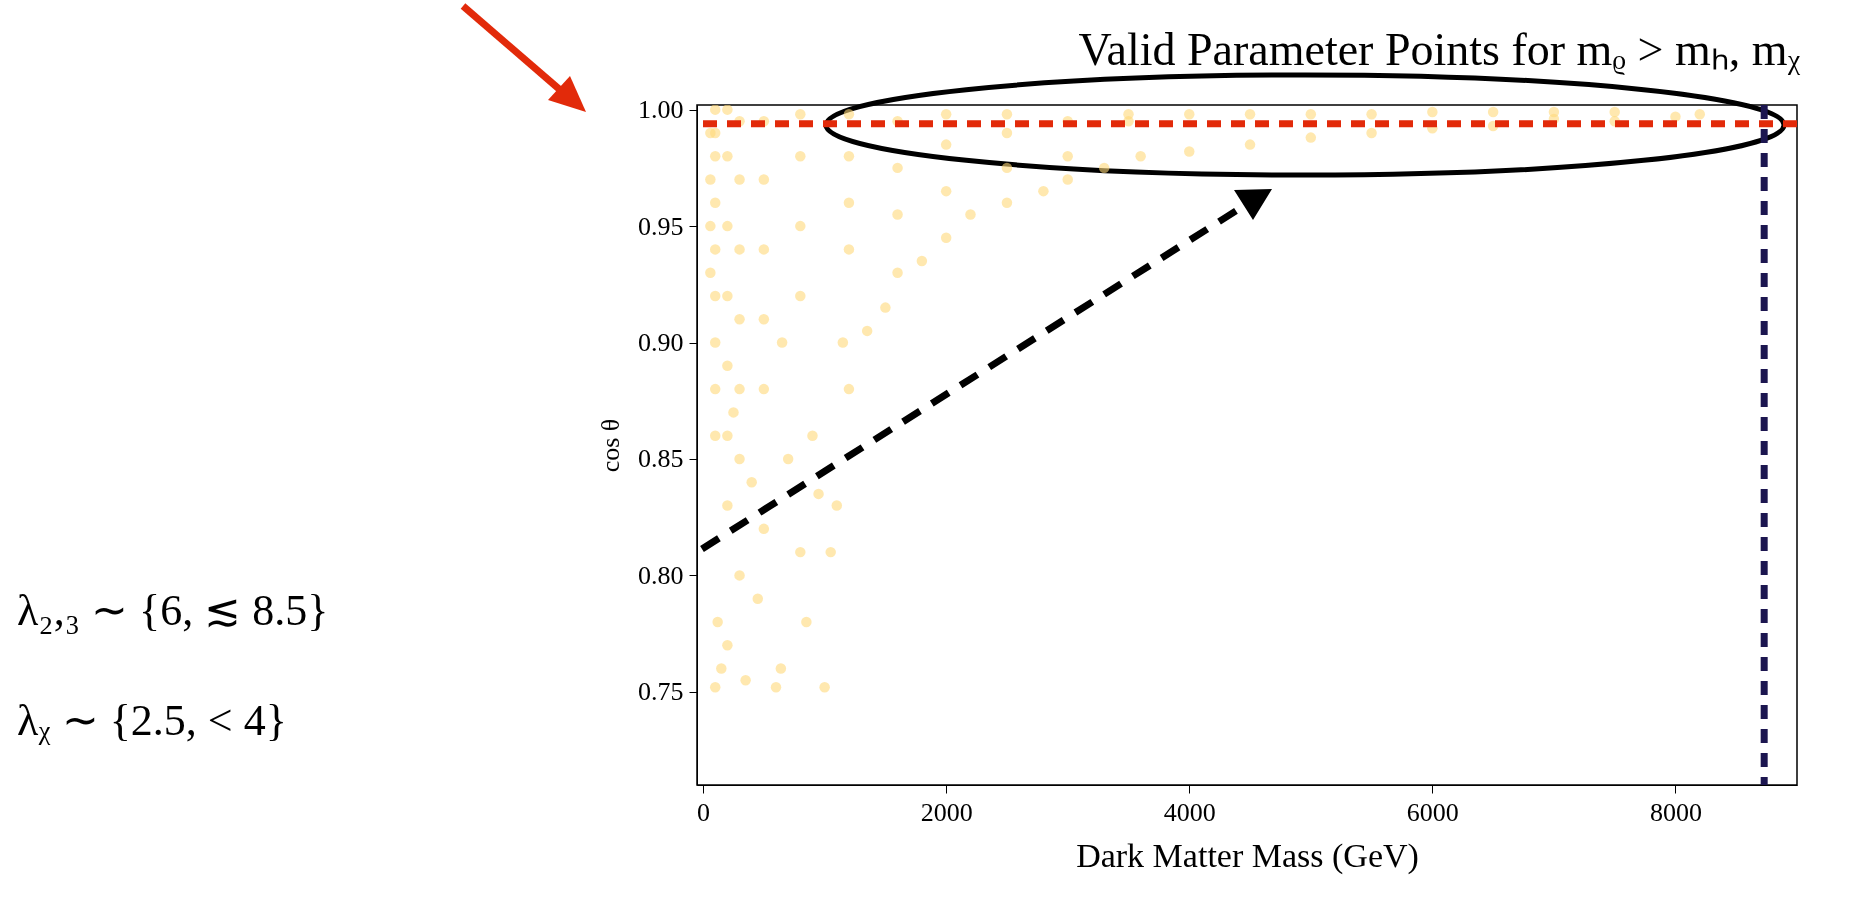 The width and height of the screenshot is (1864, 919). I want to click on text: λᵪ ∼ {2.5, < 4}, so click(152, 720).